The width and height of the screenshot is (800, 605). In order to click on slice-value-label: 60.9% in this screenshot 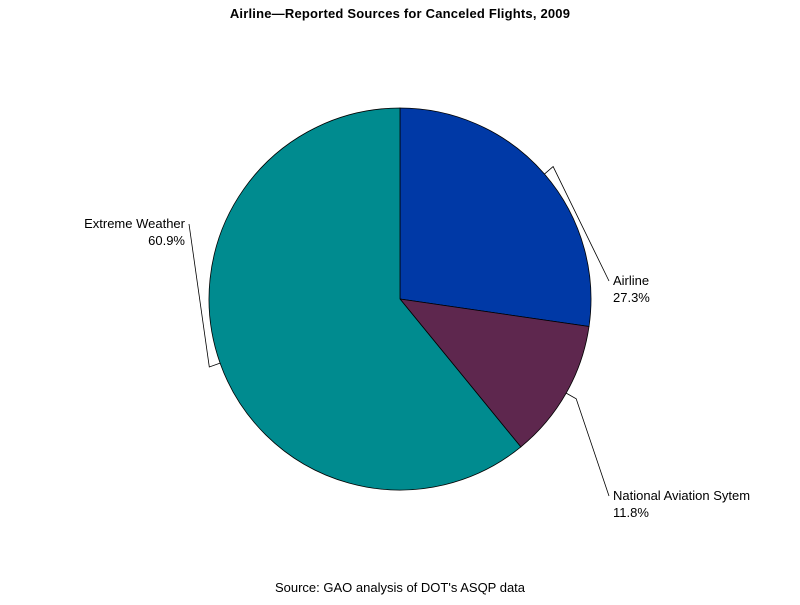, I will do `click(166, 240)`.